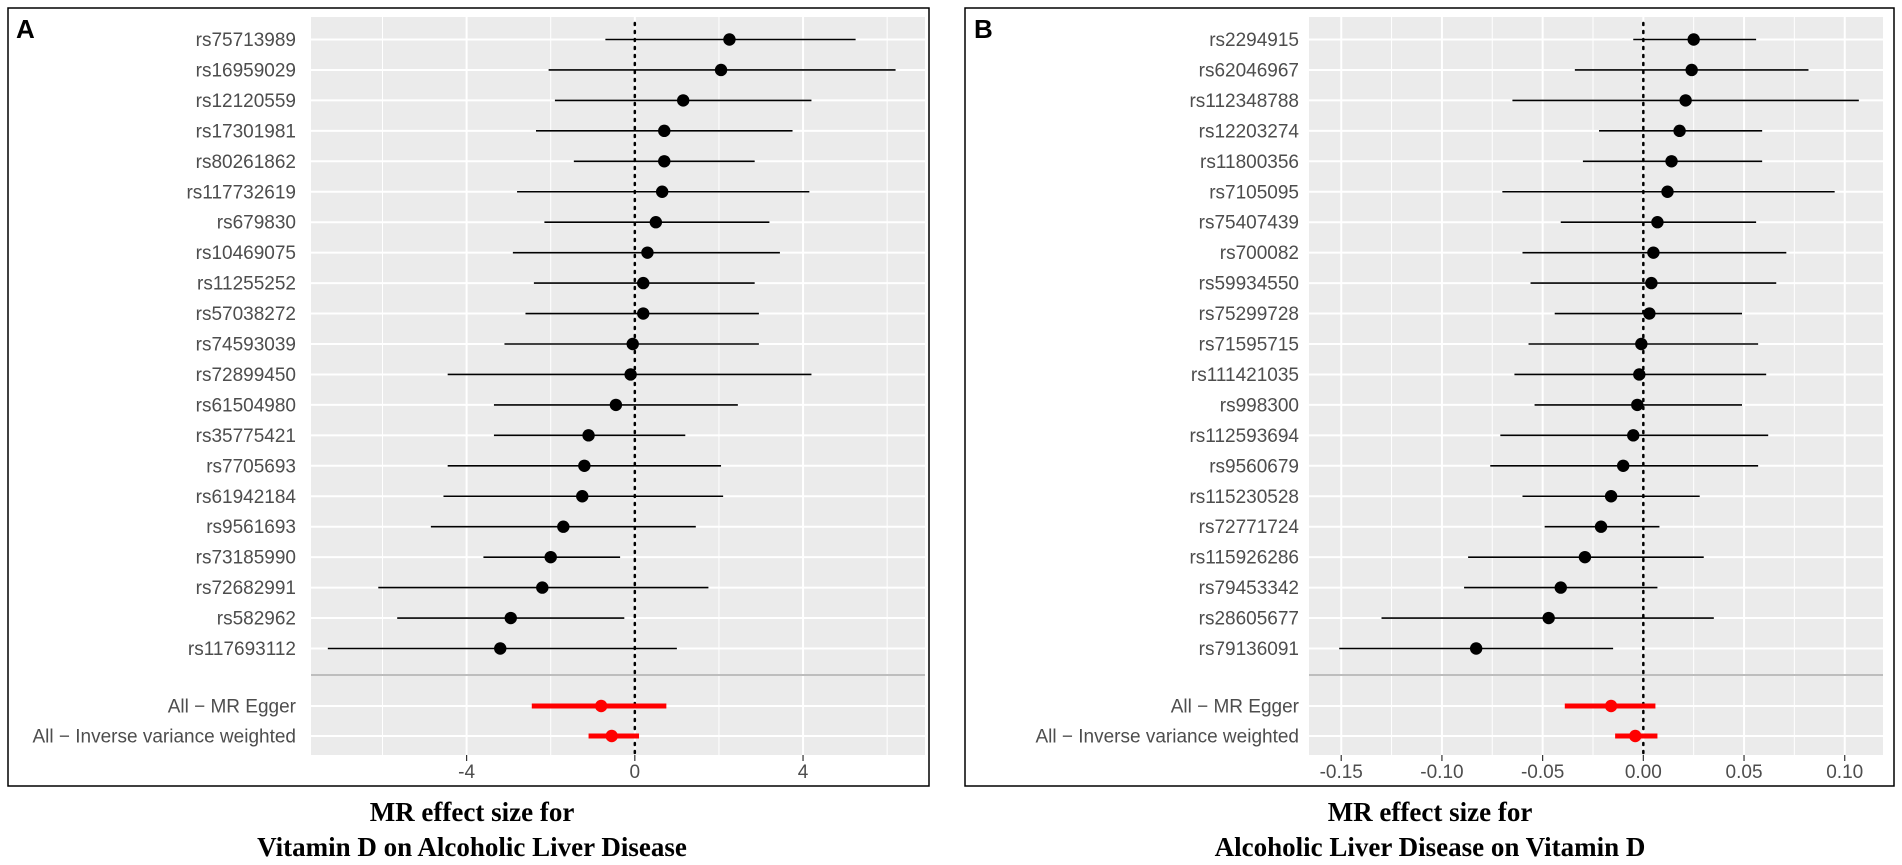 The image size is (1902, 865). Describe the element at coordinates (635, 772) in the screenshot. I see `x-tick-label: 0` at that location.